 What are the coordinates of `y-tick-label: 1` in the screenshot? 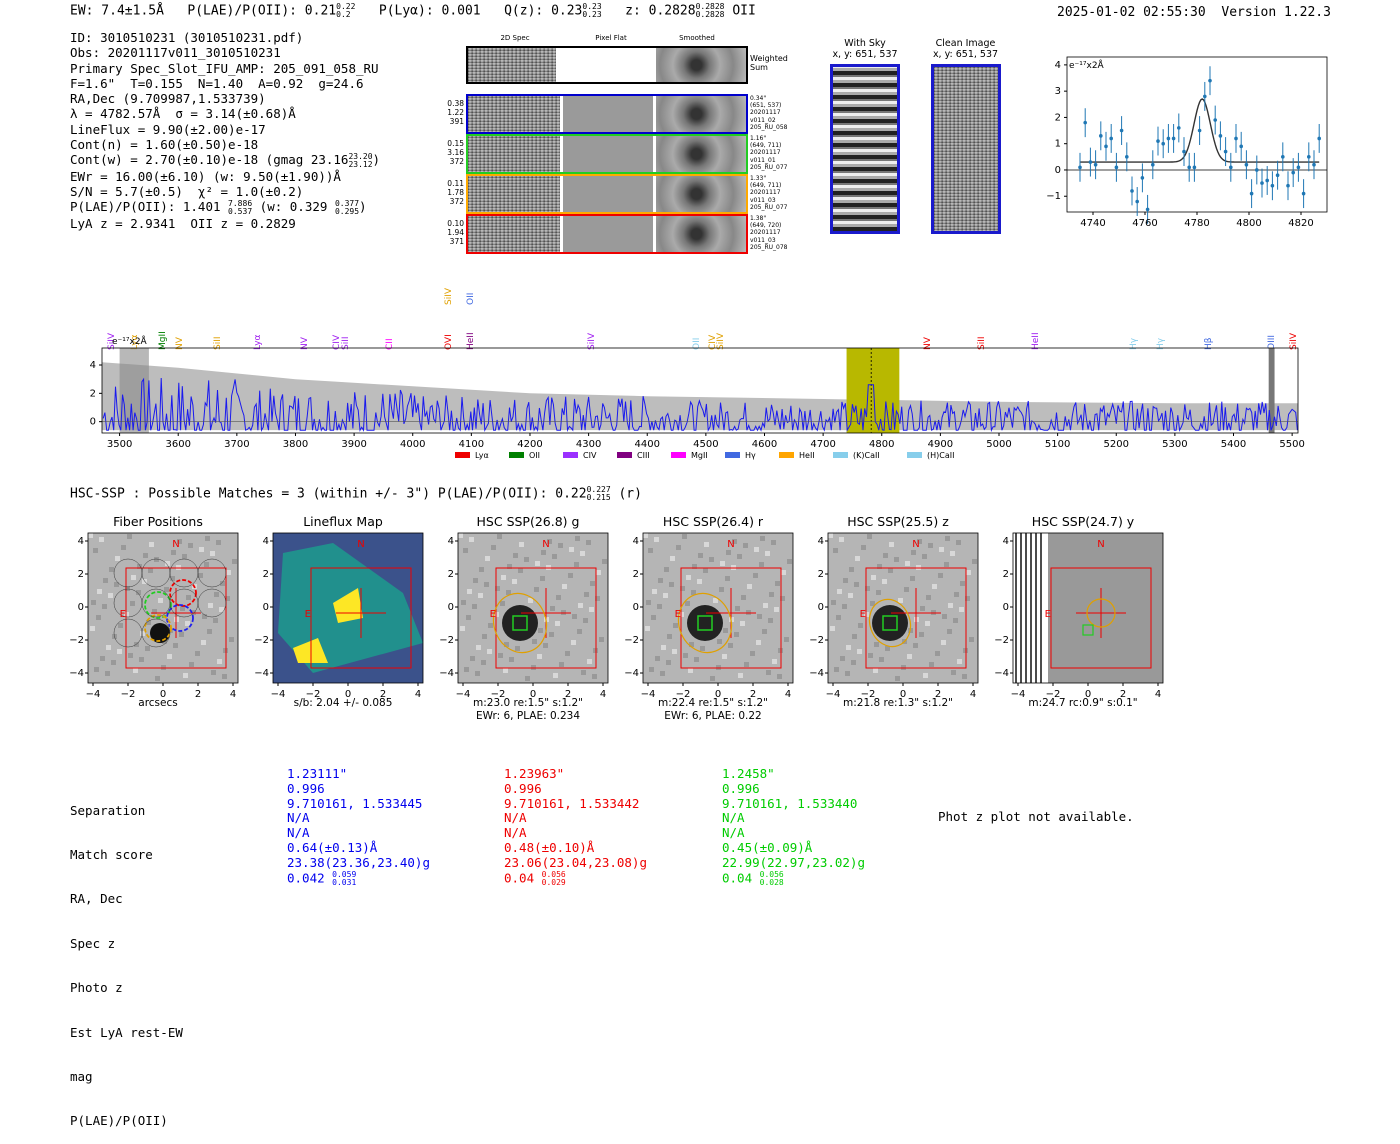 It's located at (1058, 144).